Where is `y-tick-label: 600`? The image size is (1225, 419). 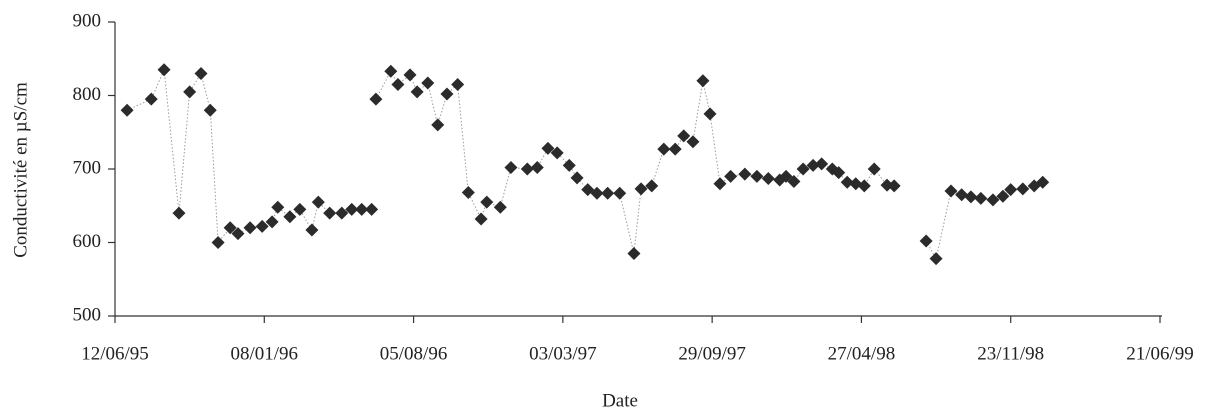
y-tick-label: 600 is located at coordinates (87, 241).